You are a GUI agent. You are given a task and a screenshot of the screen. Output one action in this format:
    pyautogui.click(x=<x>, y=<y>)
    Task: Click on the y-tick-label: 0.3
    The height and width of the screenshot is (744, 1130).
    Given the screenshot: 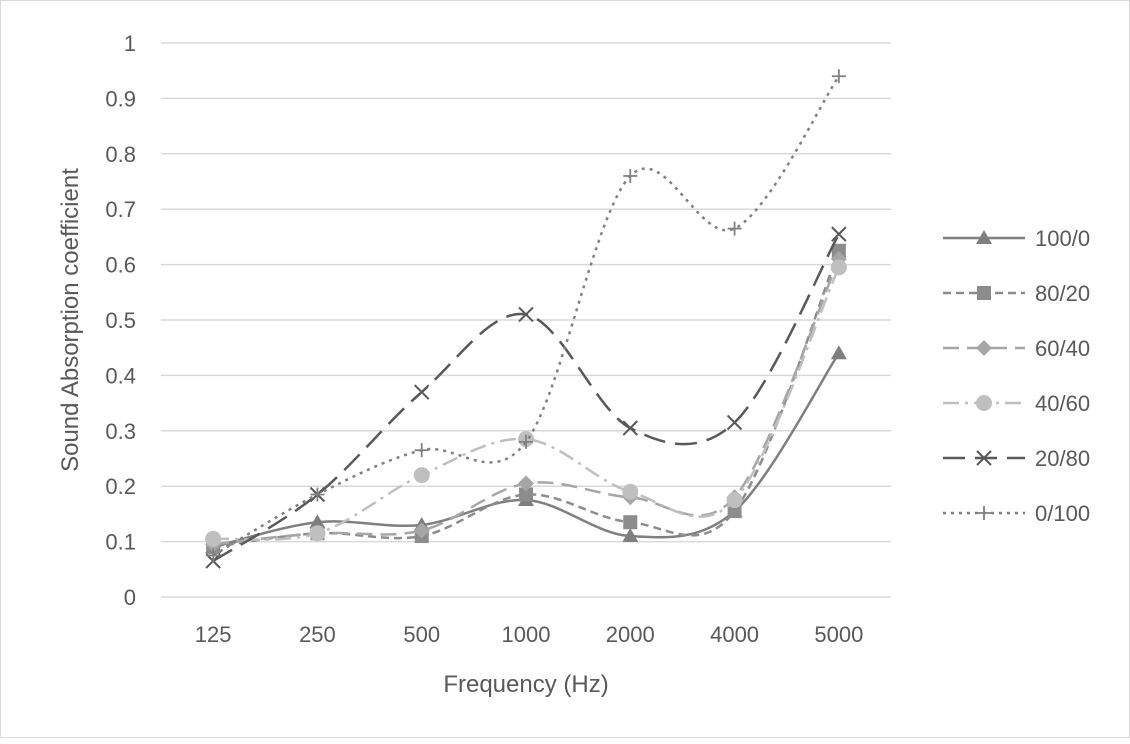 What is the action you would take?
    pyautogui.click(x=120, y=431)
    